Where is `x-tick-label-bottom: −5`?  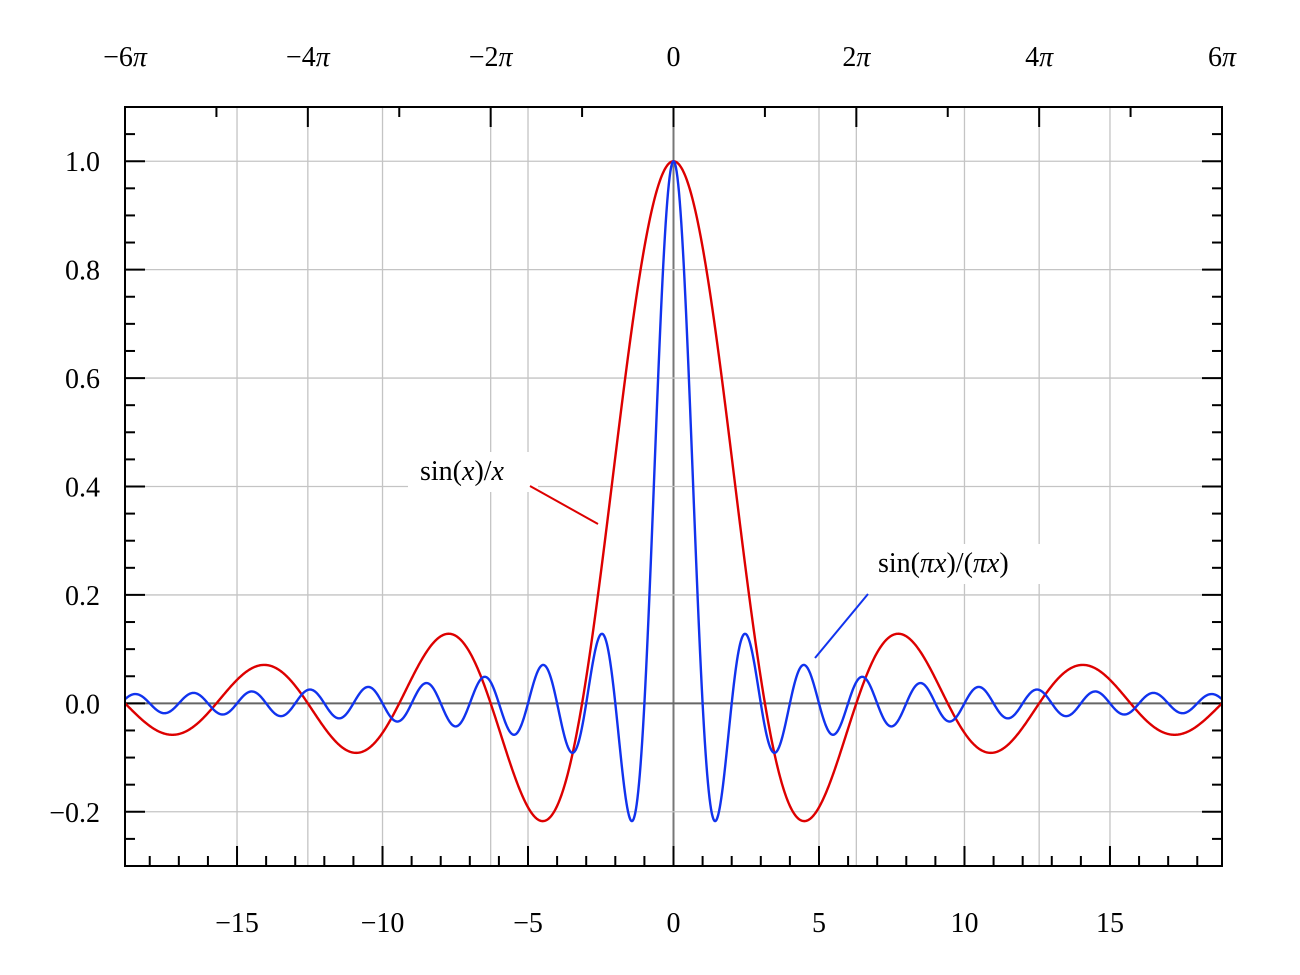
x-tick-label-bottom: −5 is located at coordinates (528, 923).